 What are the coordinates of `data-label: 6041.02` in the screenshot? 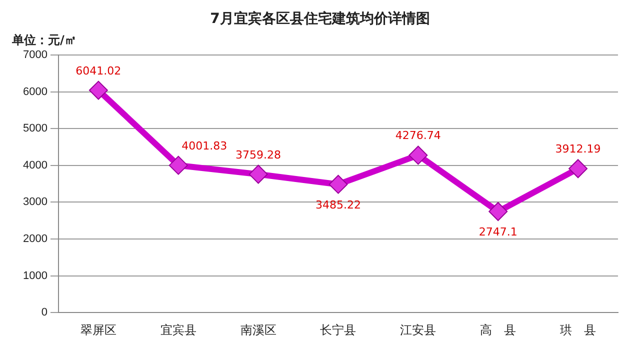 It's located at (99, 71).